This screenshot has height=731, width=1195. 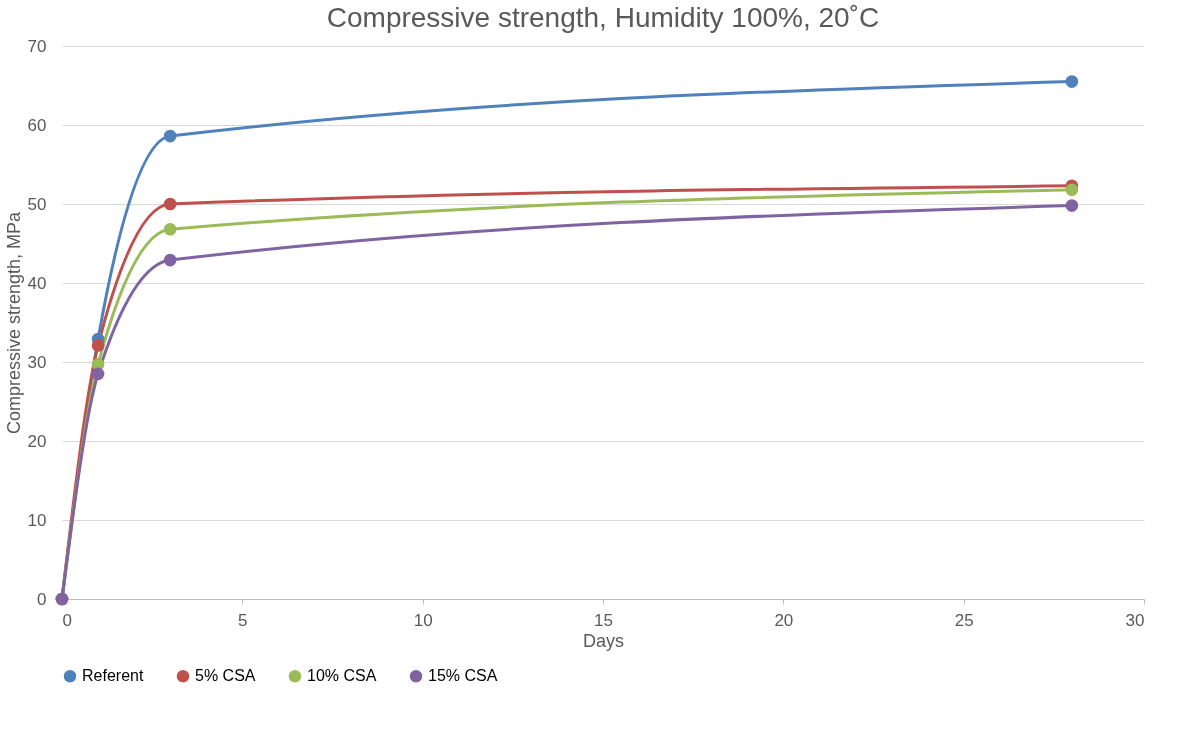 What do you see at coordinates (37, 204) in the screenshot?
I see `y-tick-label: 50` at bounding box center [37, 204].